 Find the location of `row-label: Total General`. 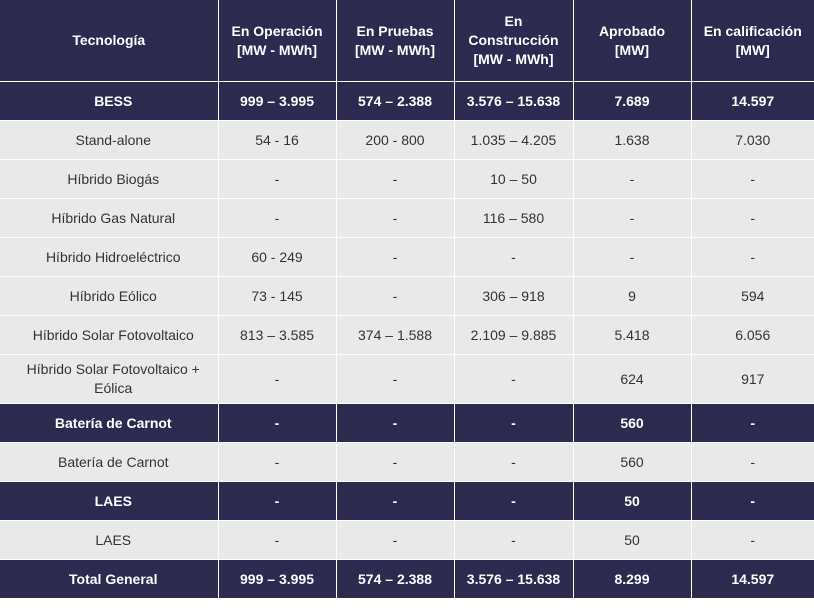

row-label: Total General is located at coordinates (109, 578).